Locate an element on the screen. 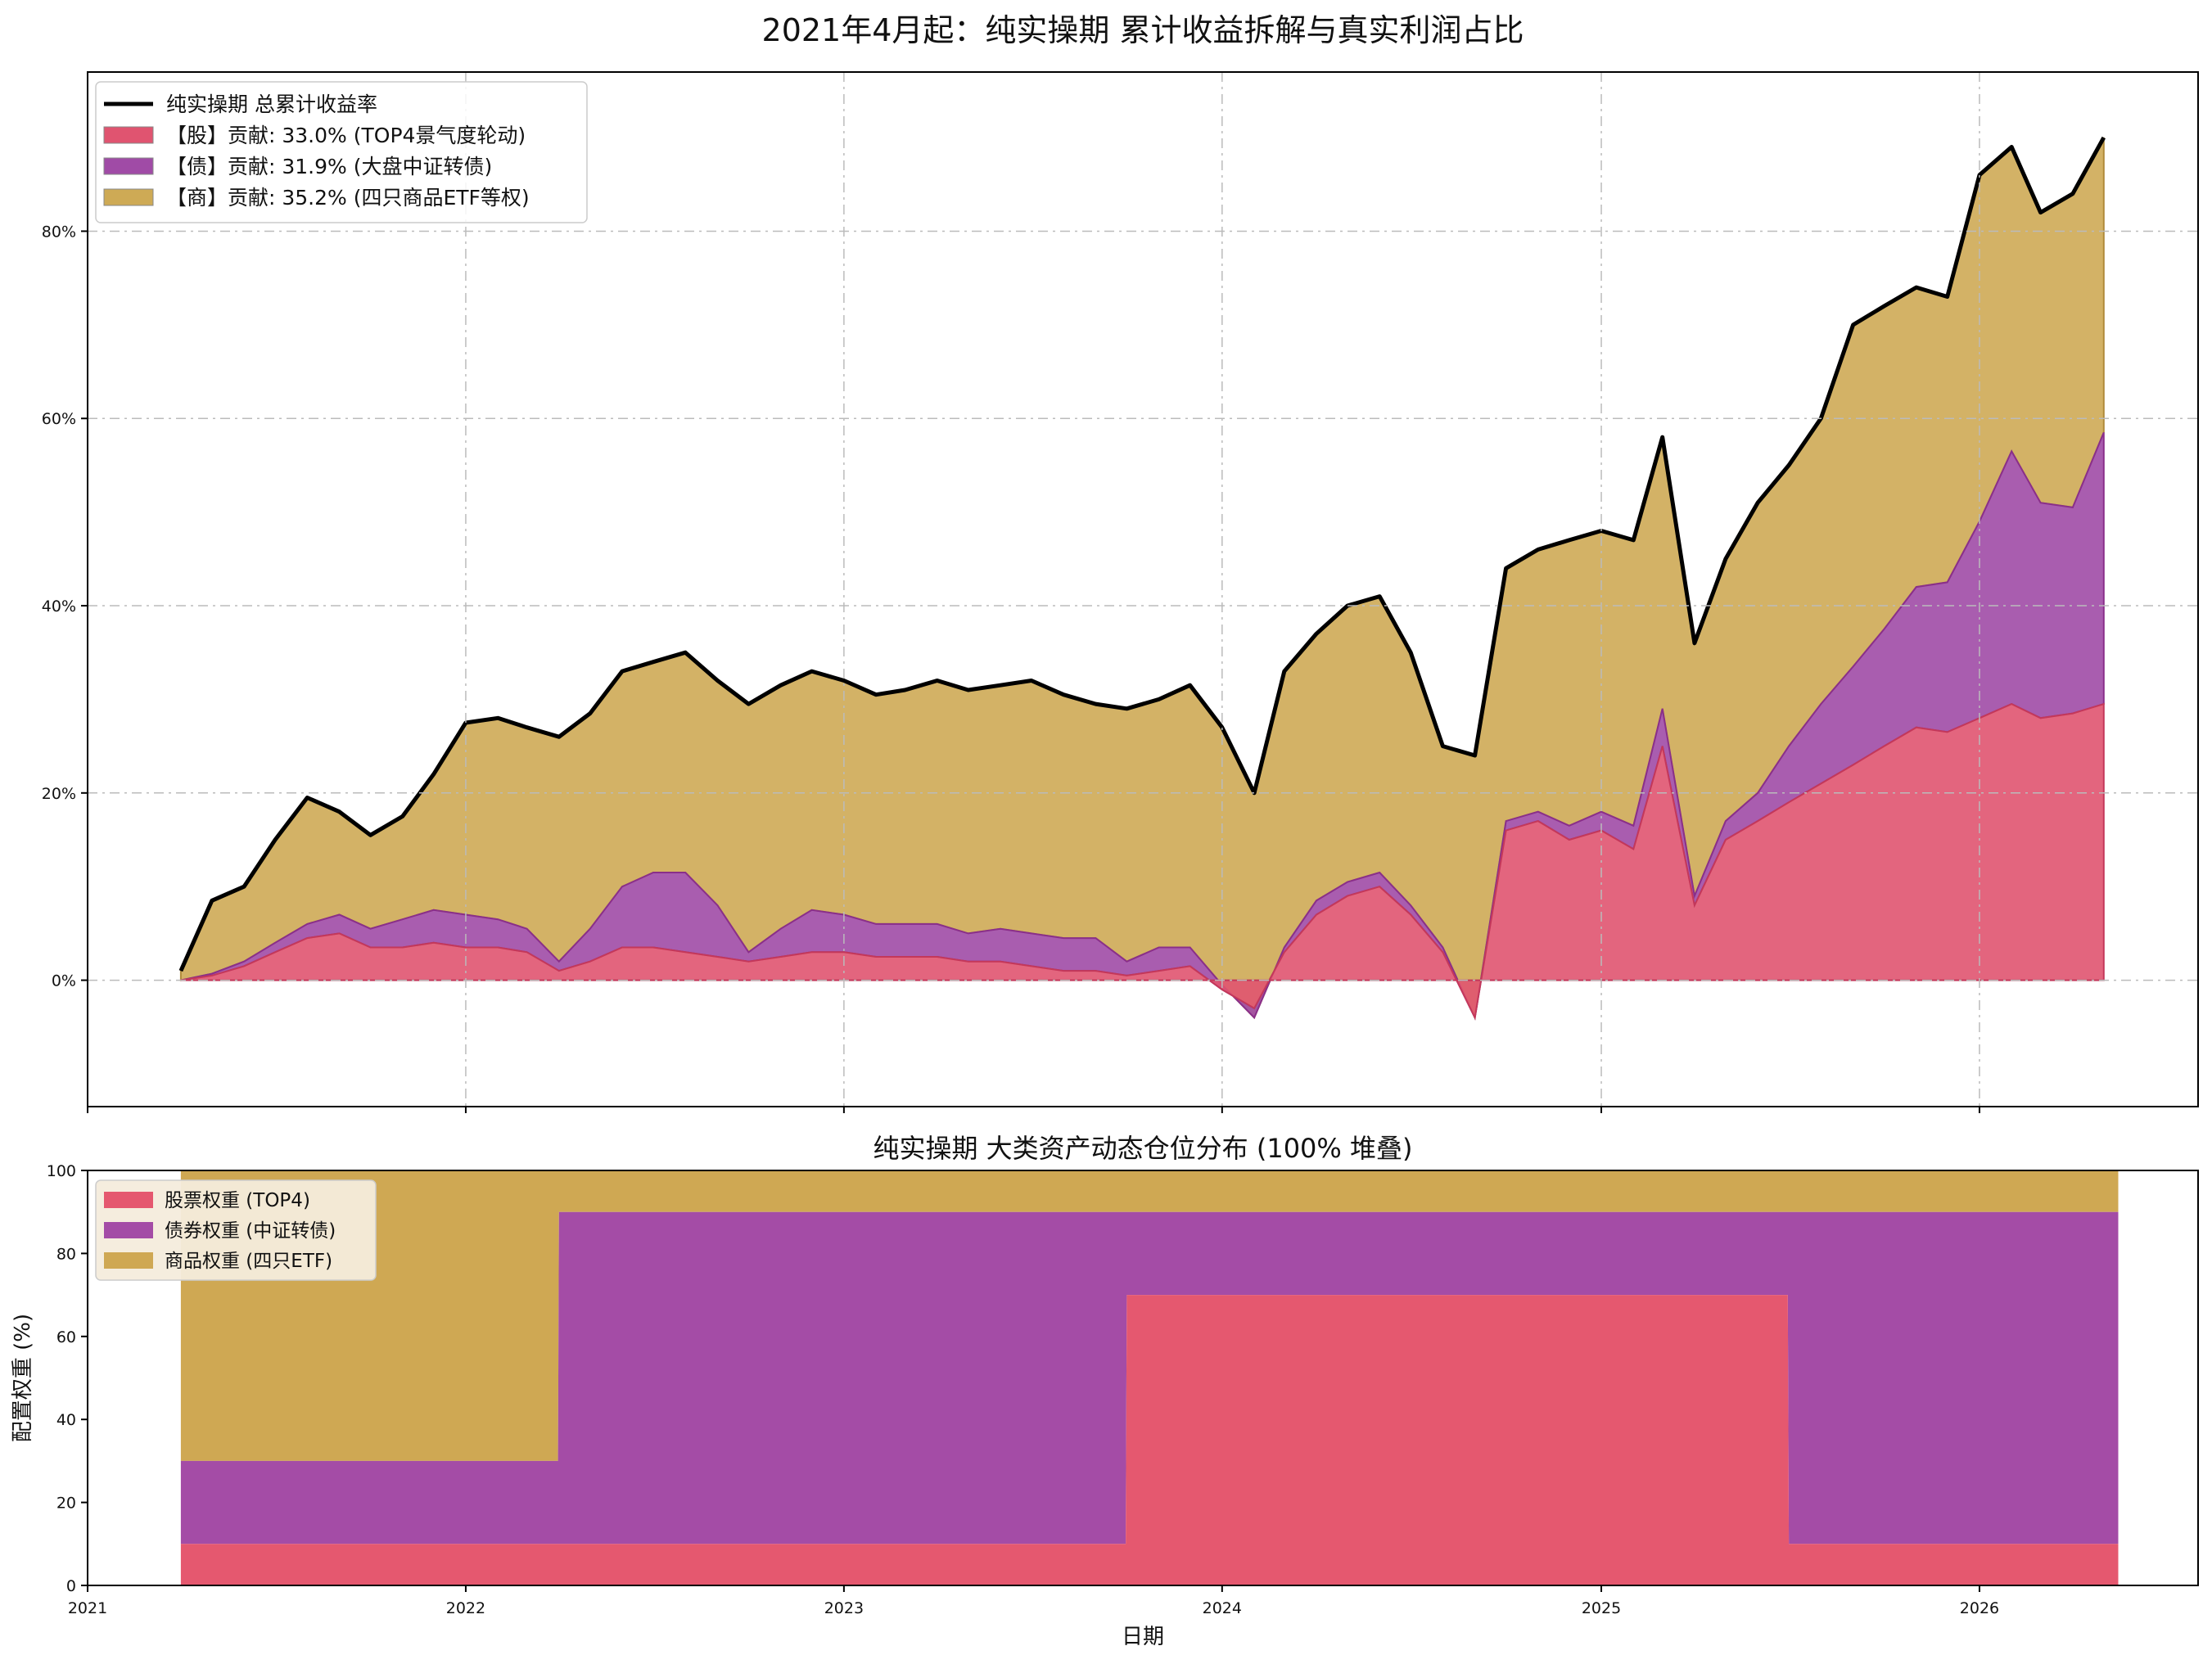 This screenshot has height=1655, width=2212. y-tick-label: 40% is located at coordinates (59, 607).